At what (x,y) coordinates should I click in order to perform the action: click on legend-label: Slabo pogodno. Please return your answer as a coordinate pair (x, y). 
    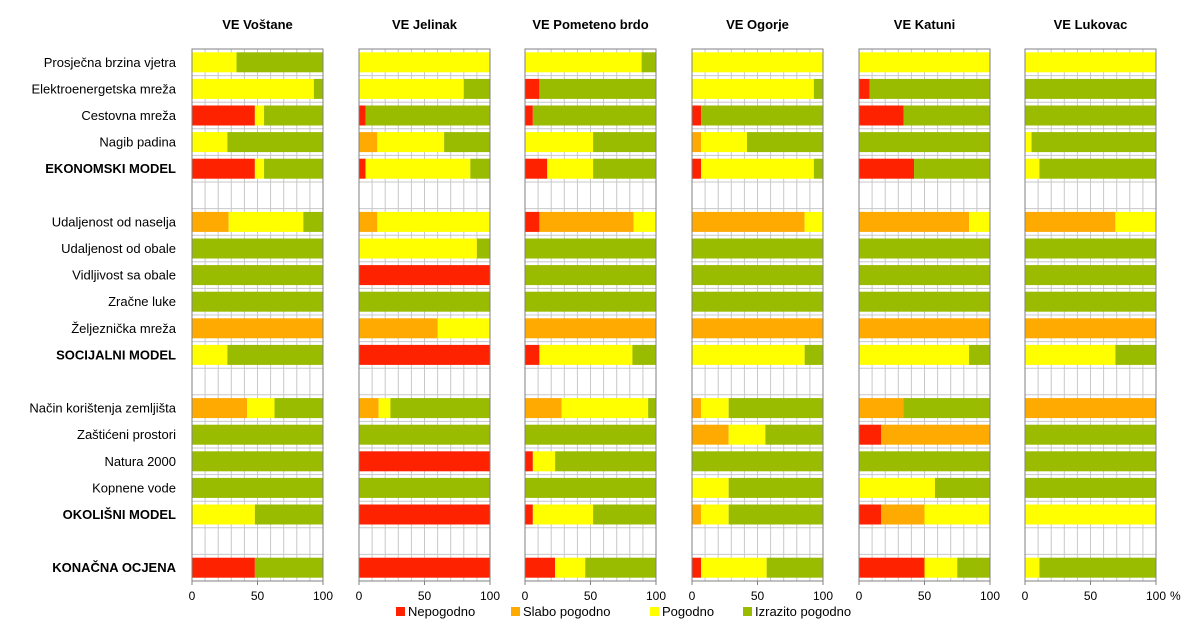
    Looking at the image, I should click on (566, 611).